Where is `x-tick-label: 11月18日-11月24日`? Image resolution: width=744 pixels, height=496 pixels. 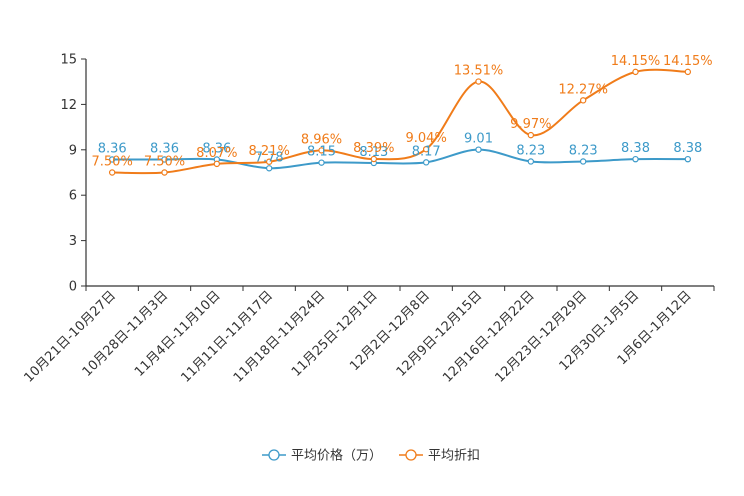 x-tick-label: 11月18日-11月24日 is located at coordinates (279, 336).